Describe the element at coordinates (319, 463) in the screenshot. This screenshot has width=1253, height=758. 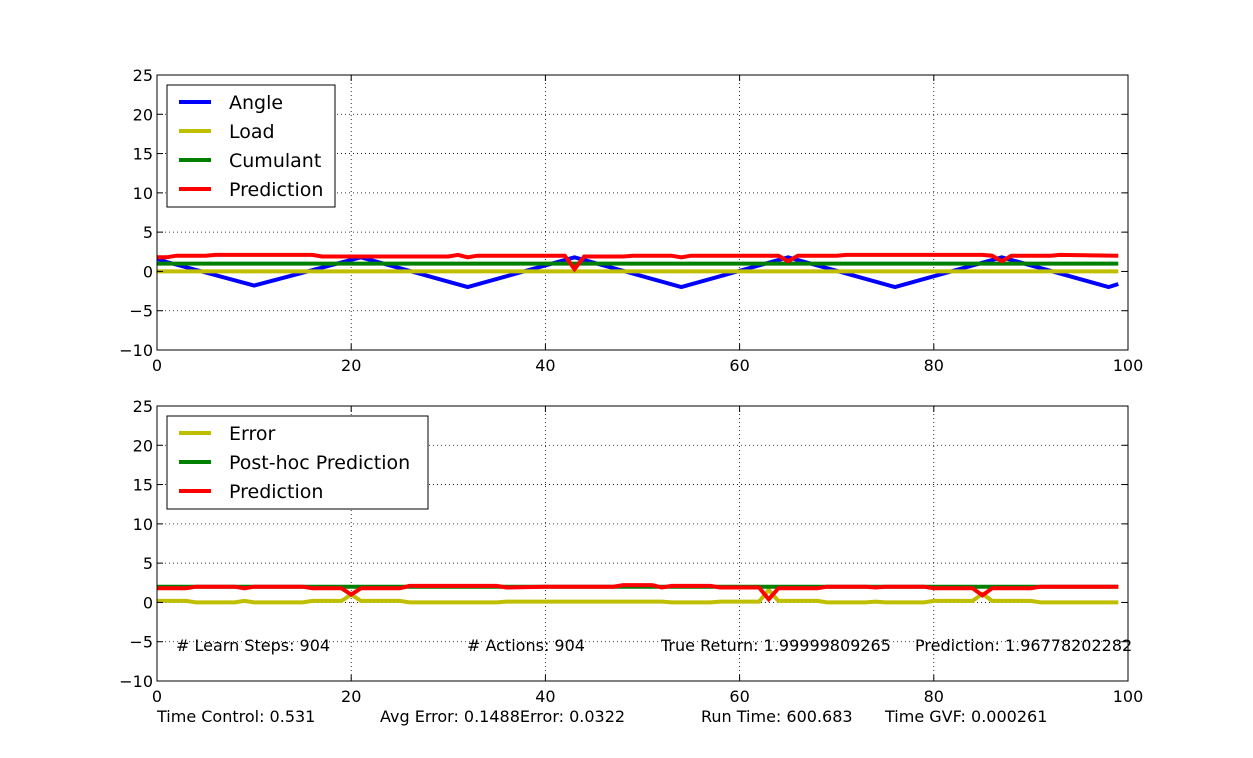
I see `legend-label: Post-hoc Prediction` at that location.